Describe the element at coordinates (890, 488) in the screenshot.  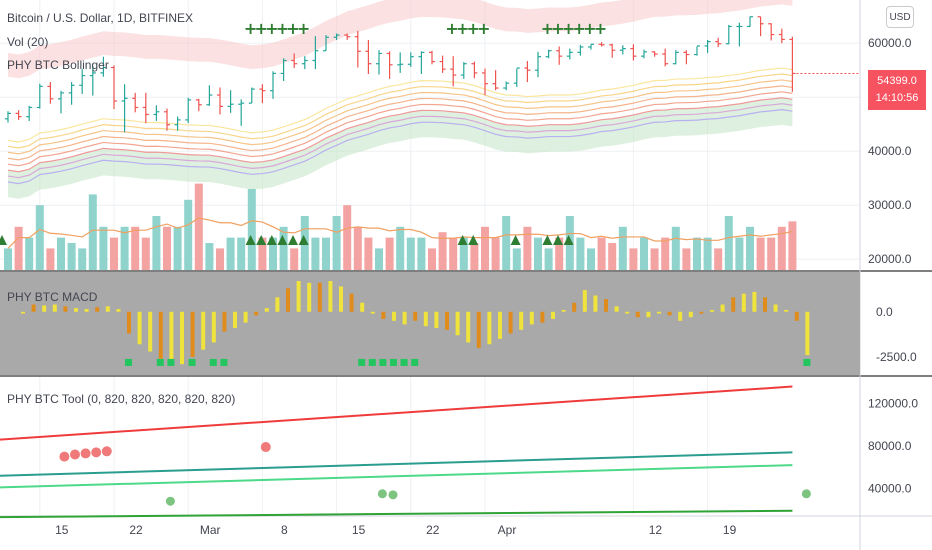
I see `tool-tick-label: 40000.0` at that location.